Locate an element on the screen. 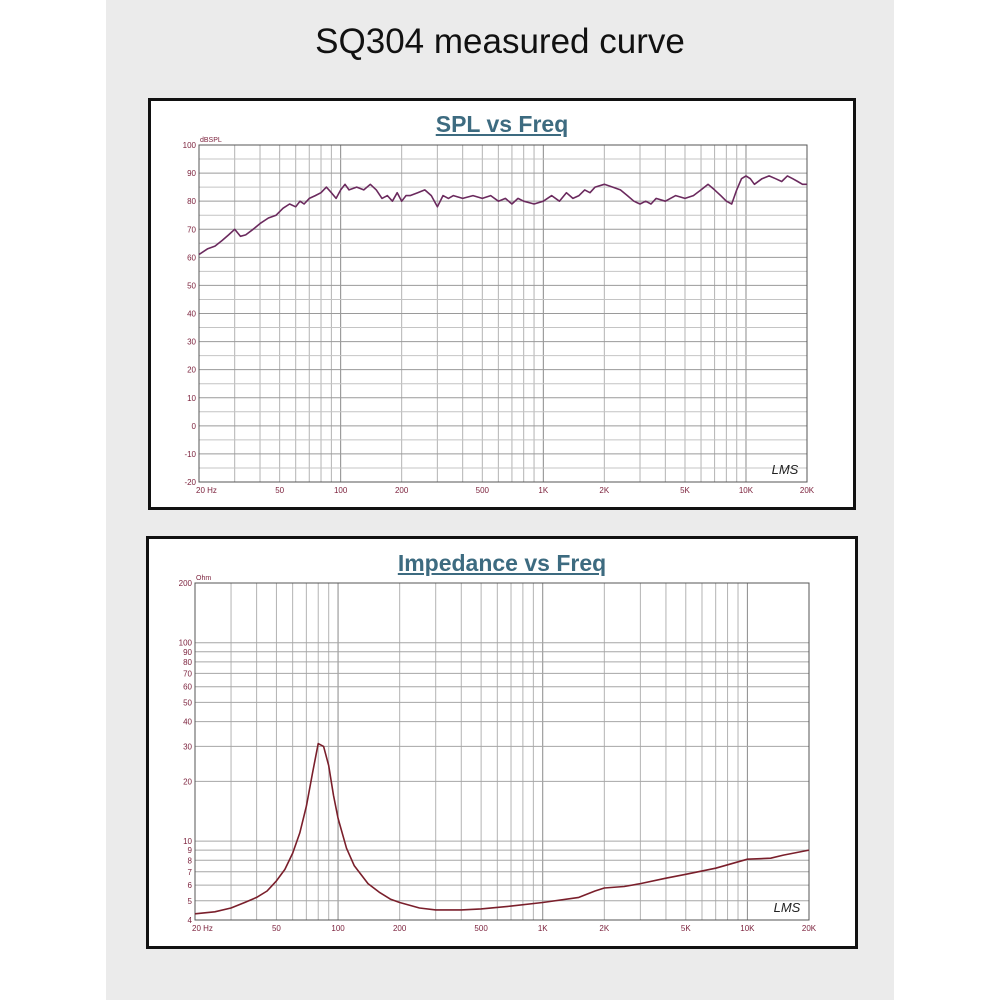 The width and height of the screenshot is (1000, 1000). spl-y-tick-label: 40 is located at coordinates (191, 314).